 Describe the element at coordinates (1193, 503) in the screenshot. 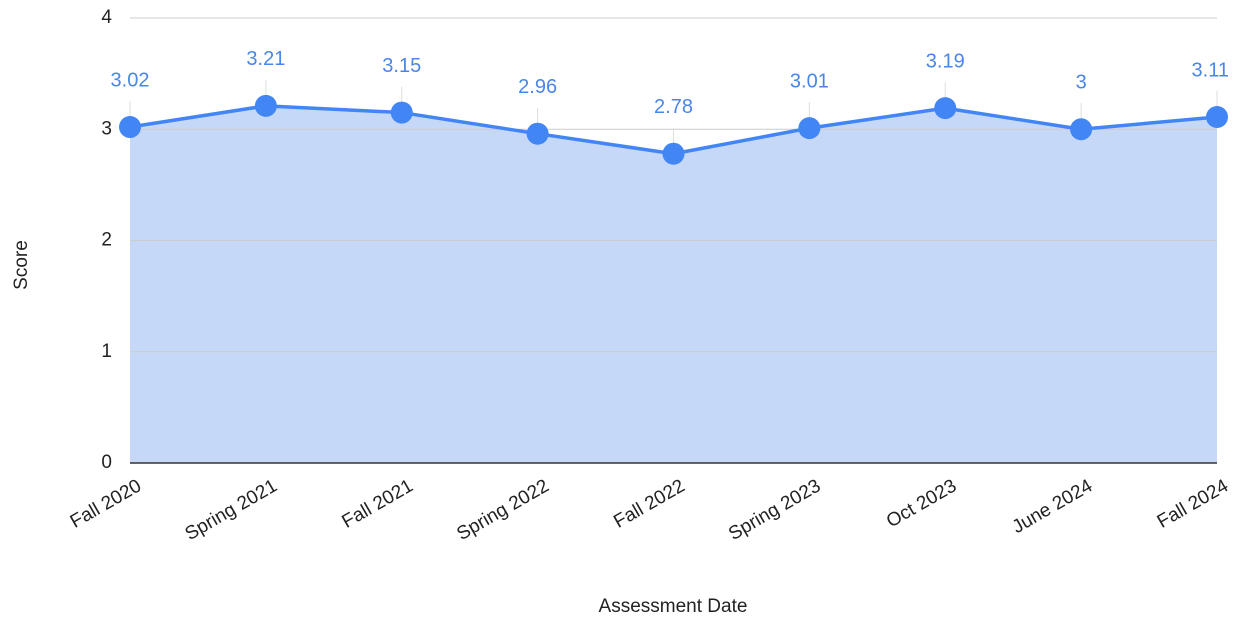

I see `x-tick-label: Fall 2024` at that location.